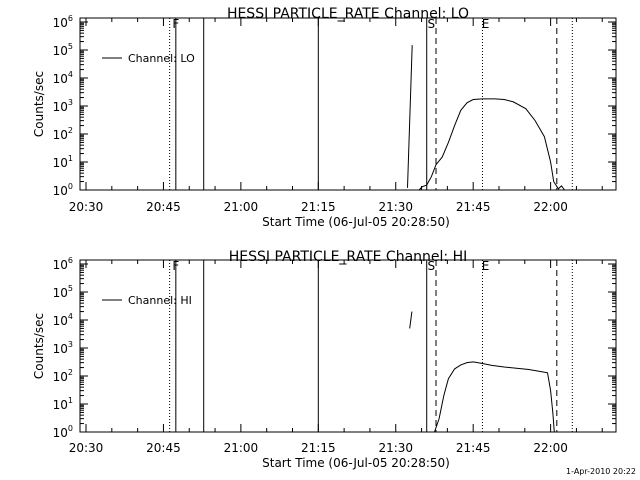  What do you see at coordinates (161, 58) in the screenshot?
I see `legend-label: Channel: LO` at bounding box center [161, 58].